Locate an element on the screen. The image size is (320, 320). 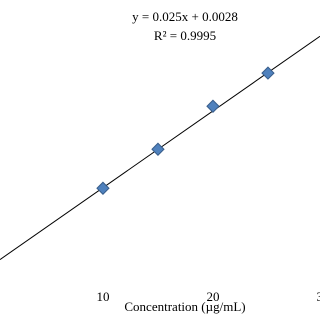
x-tick-label: 30 is located at coordinates (318, 296).